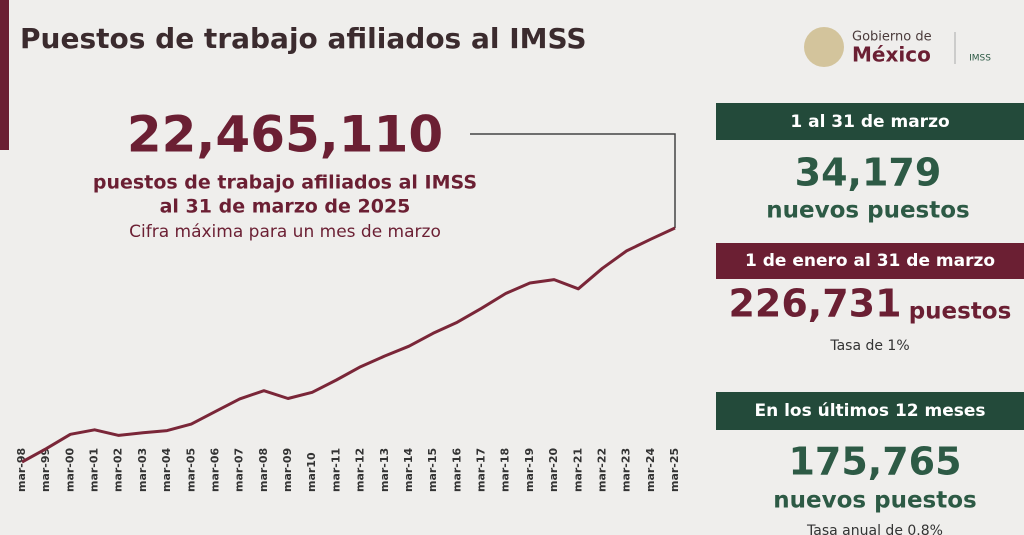  What do you see at coordinates (21, 470) in the screenshot?
I see `x-tick-label: mar-98` at bounding box center [21, 470].